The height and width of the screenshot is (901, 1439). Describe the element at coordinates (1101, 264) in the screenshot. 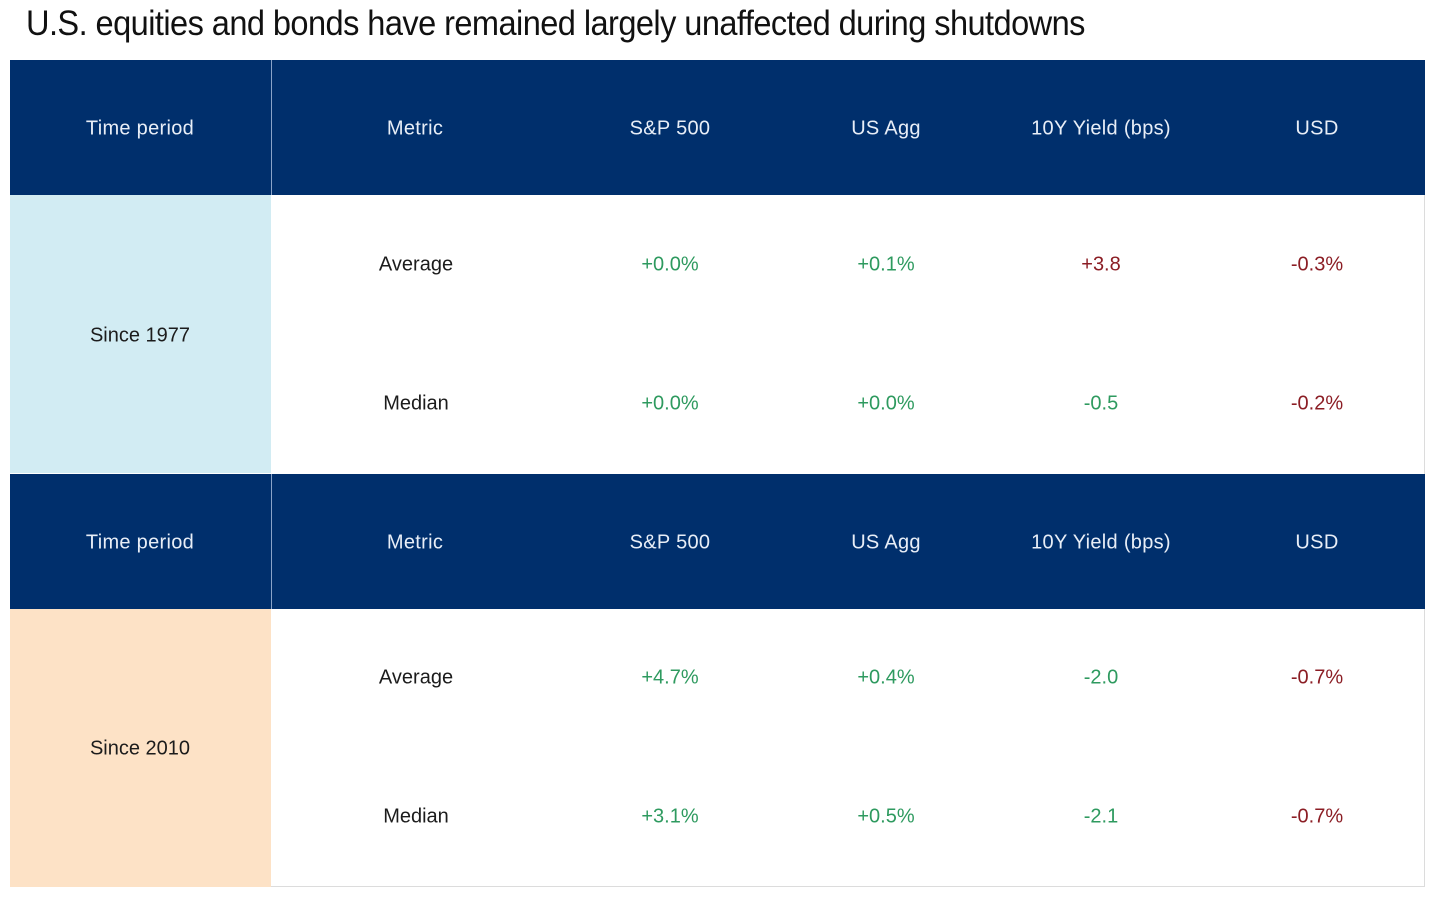

I see `yield-10y-value: +3.8` at that location.